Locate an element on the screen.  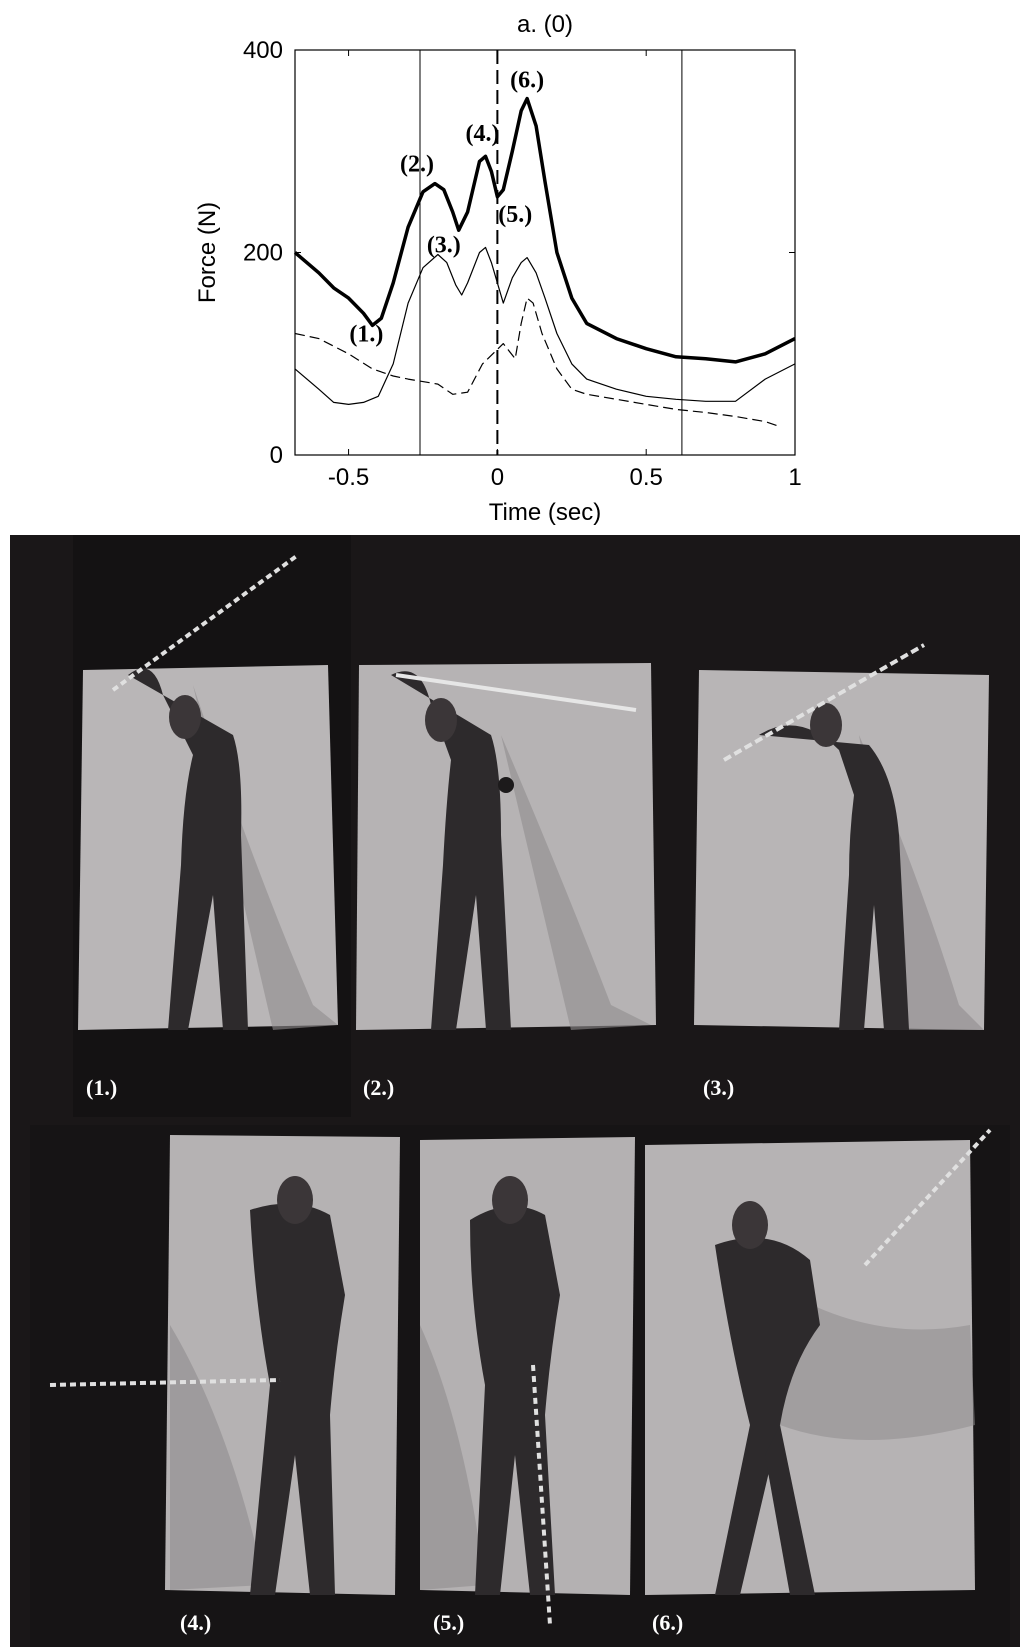
photo-label-6: (6.) is located at coordinates (668, 1622).